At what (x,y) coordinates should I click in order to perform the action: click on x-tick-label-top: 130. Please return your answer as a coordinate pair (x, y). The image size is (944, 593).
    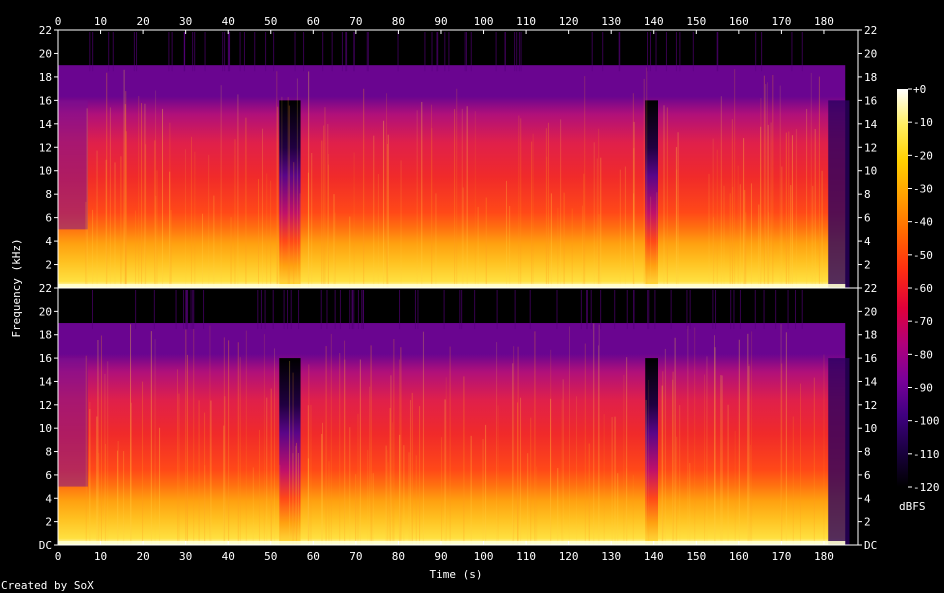
    Looking at the image, I should click on (611, 21).